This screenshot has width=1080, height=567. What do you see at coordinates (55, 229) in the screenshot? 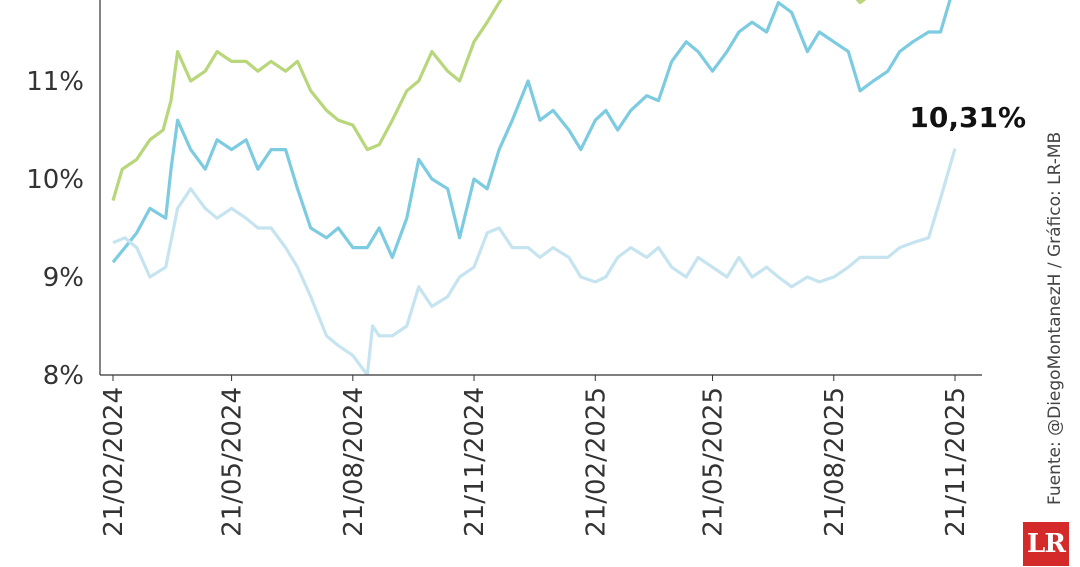
I see `y-axis-ticks: 8% 9% 10% 11%` at bounding box center [55, 229].